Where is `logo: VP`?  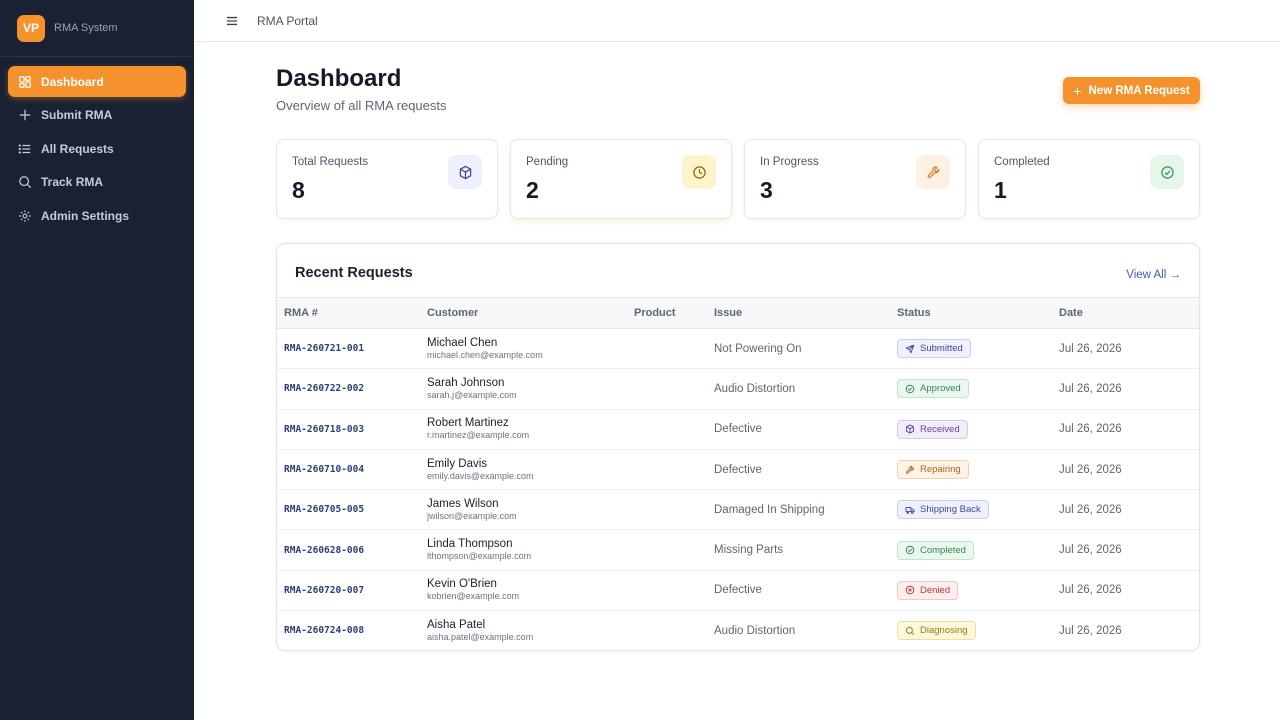
logo: VP is located at coordinates (31, 28).